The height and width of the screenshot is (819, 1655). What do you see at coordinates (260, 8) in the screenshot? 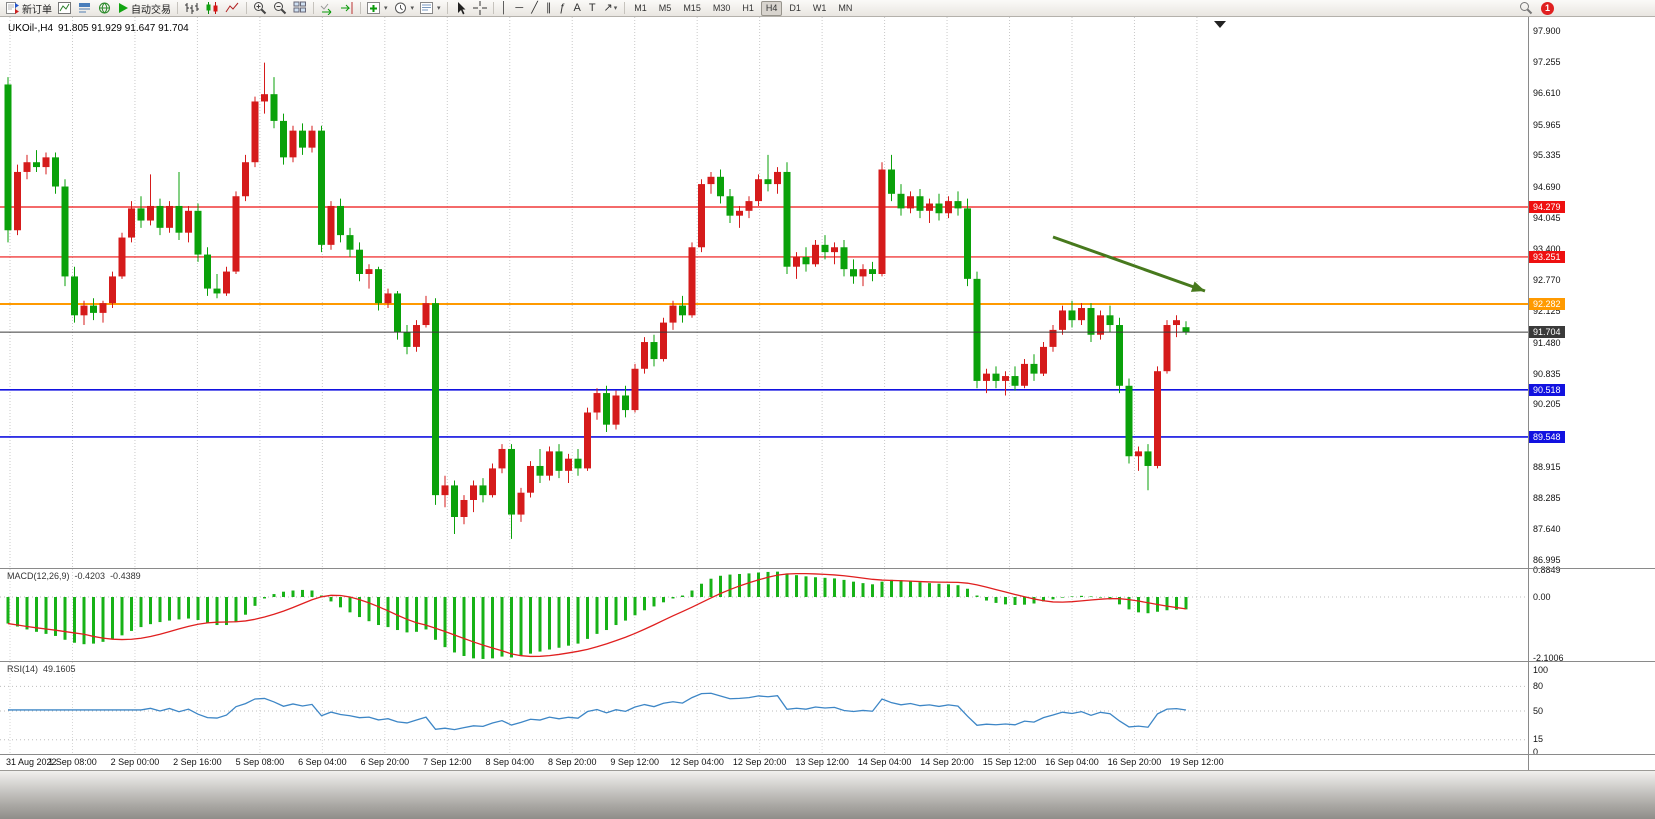
I see `zoom-in-button` at bounding box center [260, 8].